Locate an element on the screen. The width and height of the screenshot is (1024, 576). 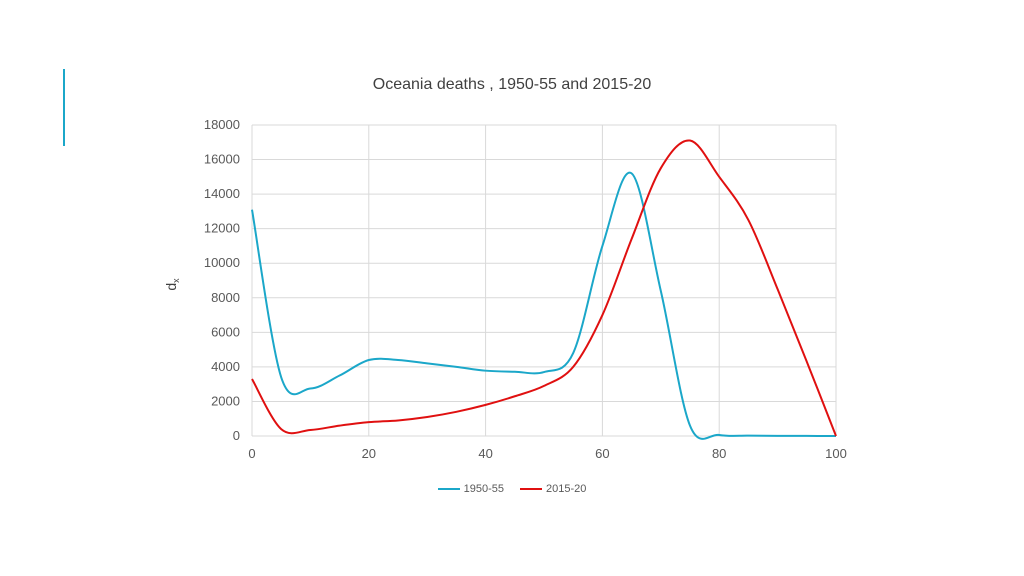
y-tick-label: 8000 is located at coordinates (225, 297).